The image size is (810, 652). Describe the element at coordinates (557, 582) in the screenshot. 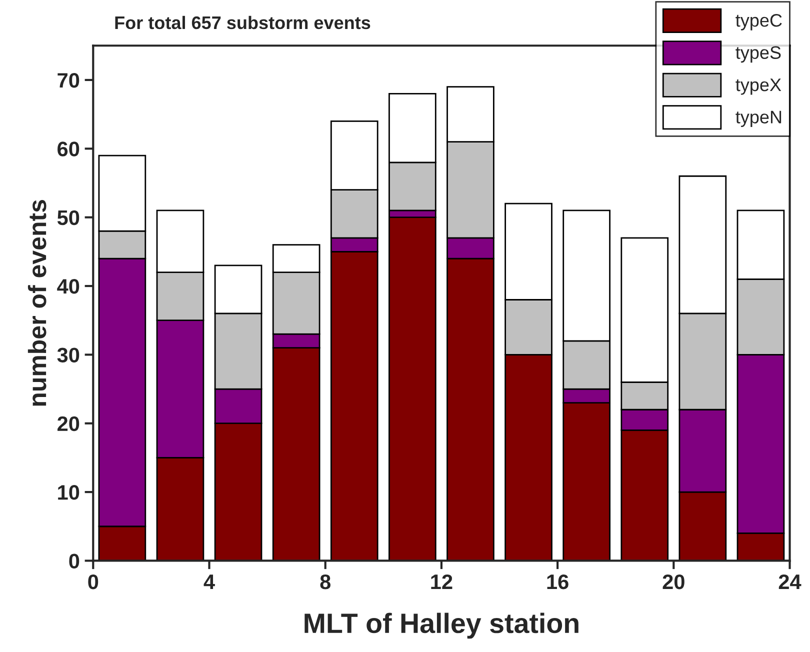

I see `x-tick-label: 16` at that location.